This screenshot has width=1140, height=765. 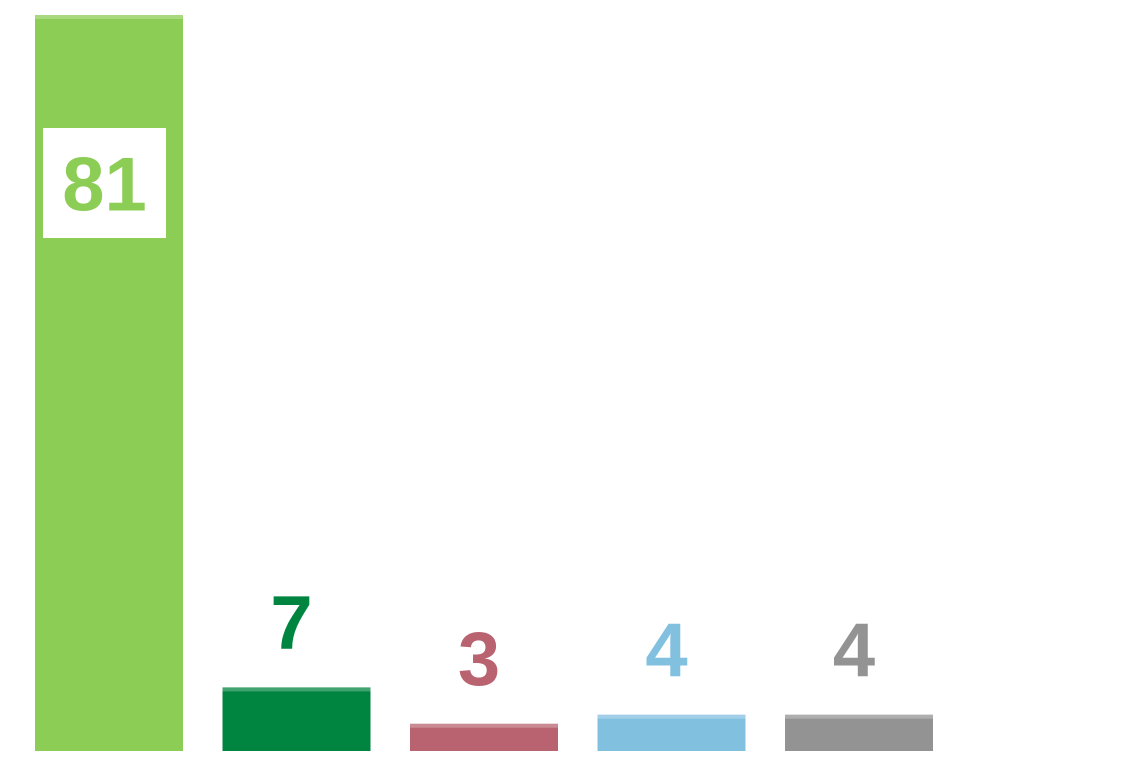 I want to click on value-label: 7, so click(x=291, y=623).